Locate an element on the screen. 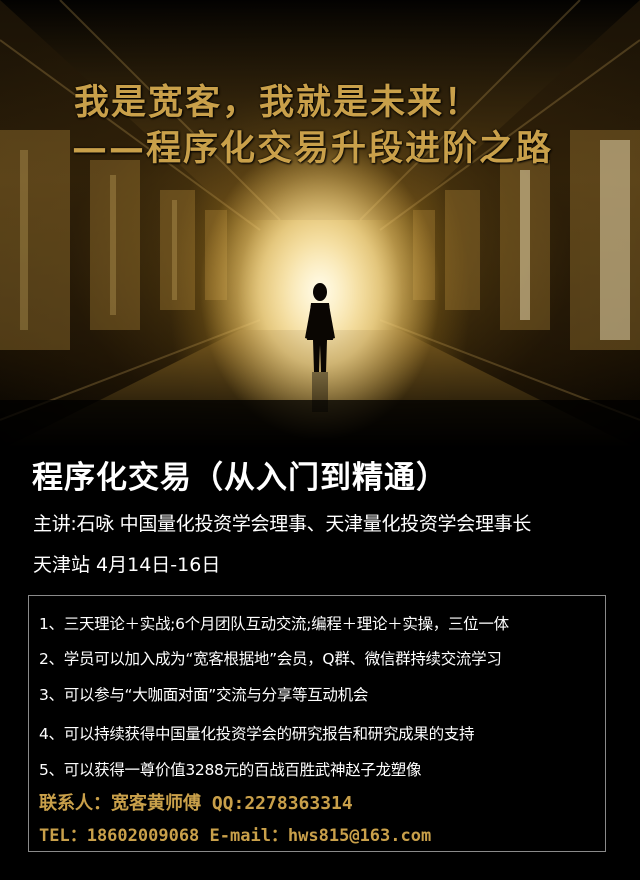 The image size is (640, 880). contact-phone-email: TEL：18602009068 E-mail：hws815@163.com is located at coordinates (235, 836).